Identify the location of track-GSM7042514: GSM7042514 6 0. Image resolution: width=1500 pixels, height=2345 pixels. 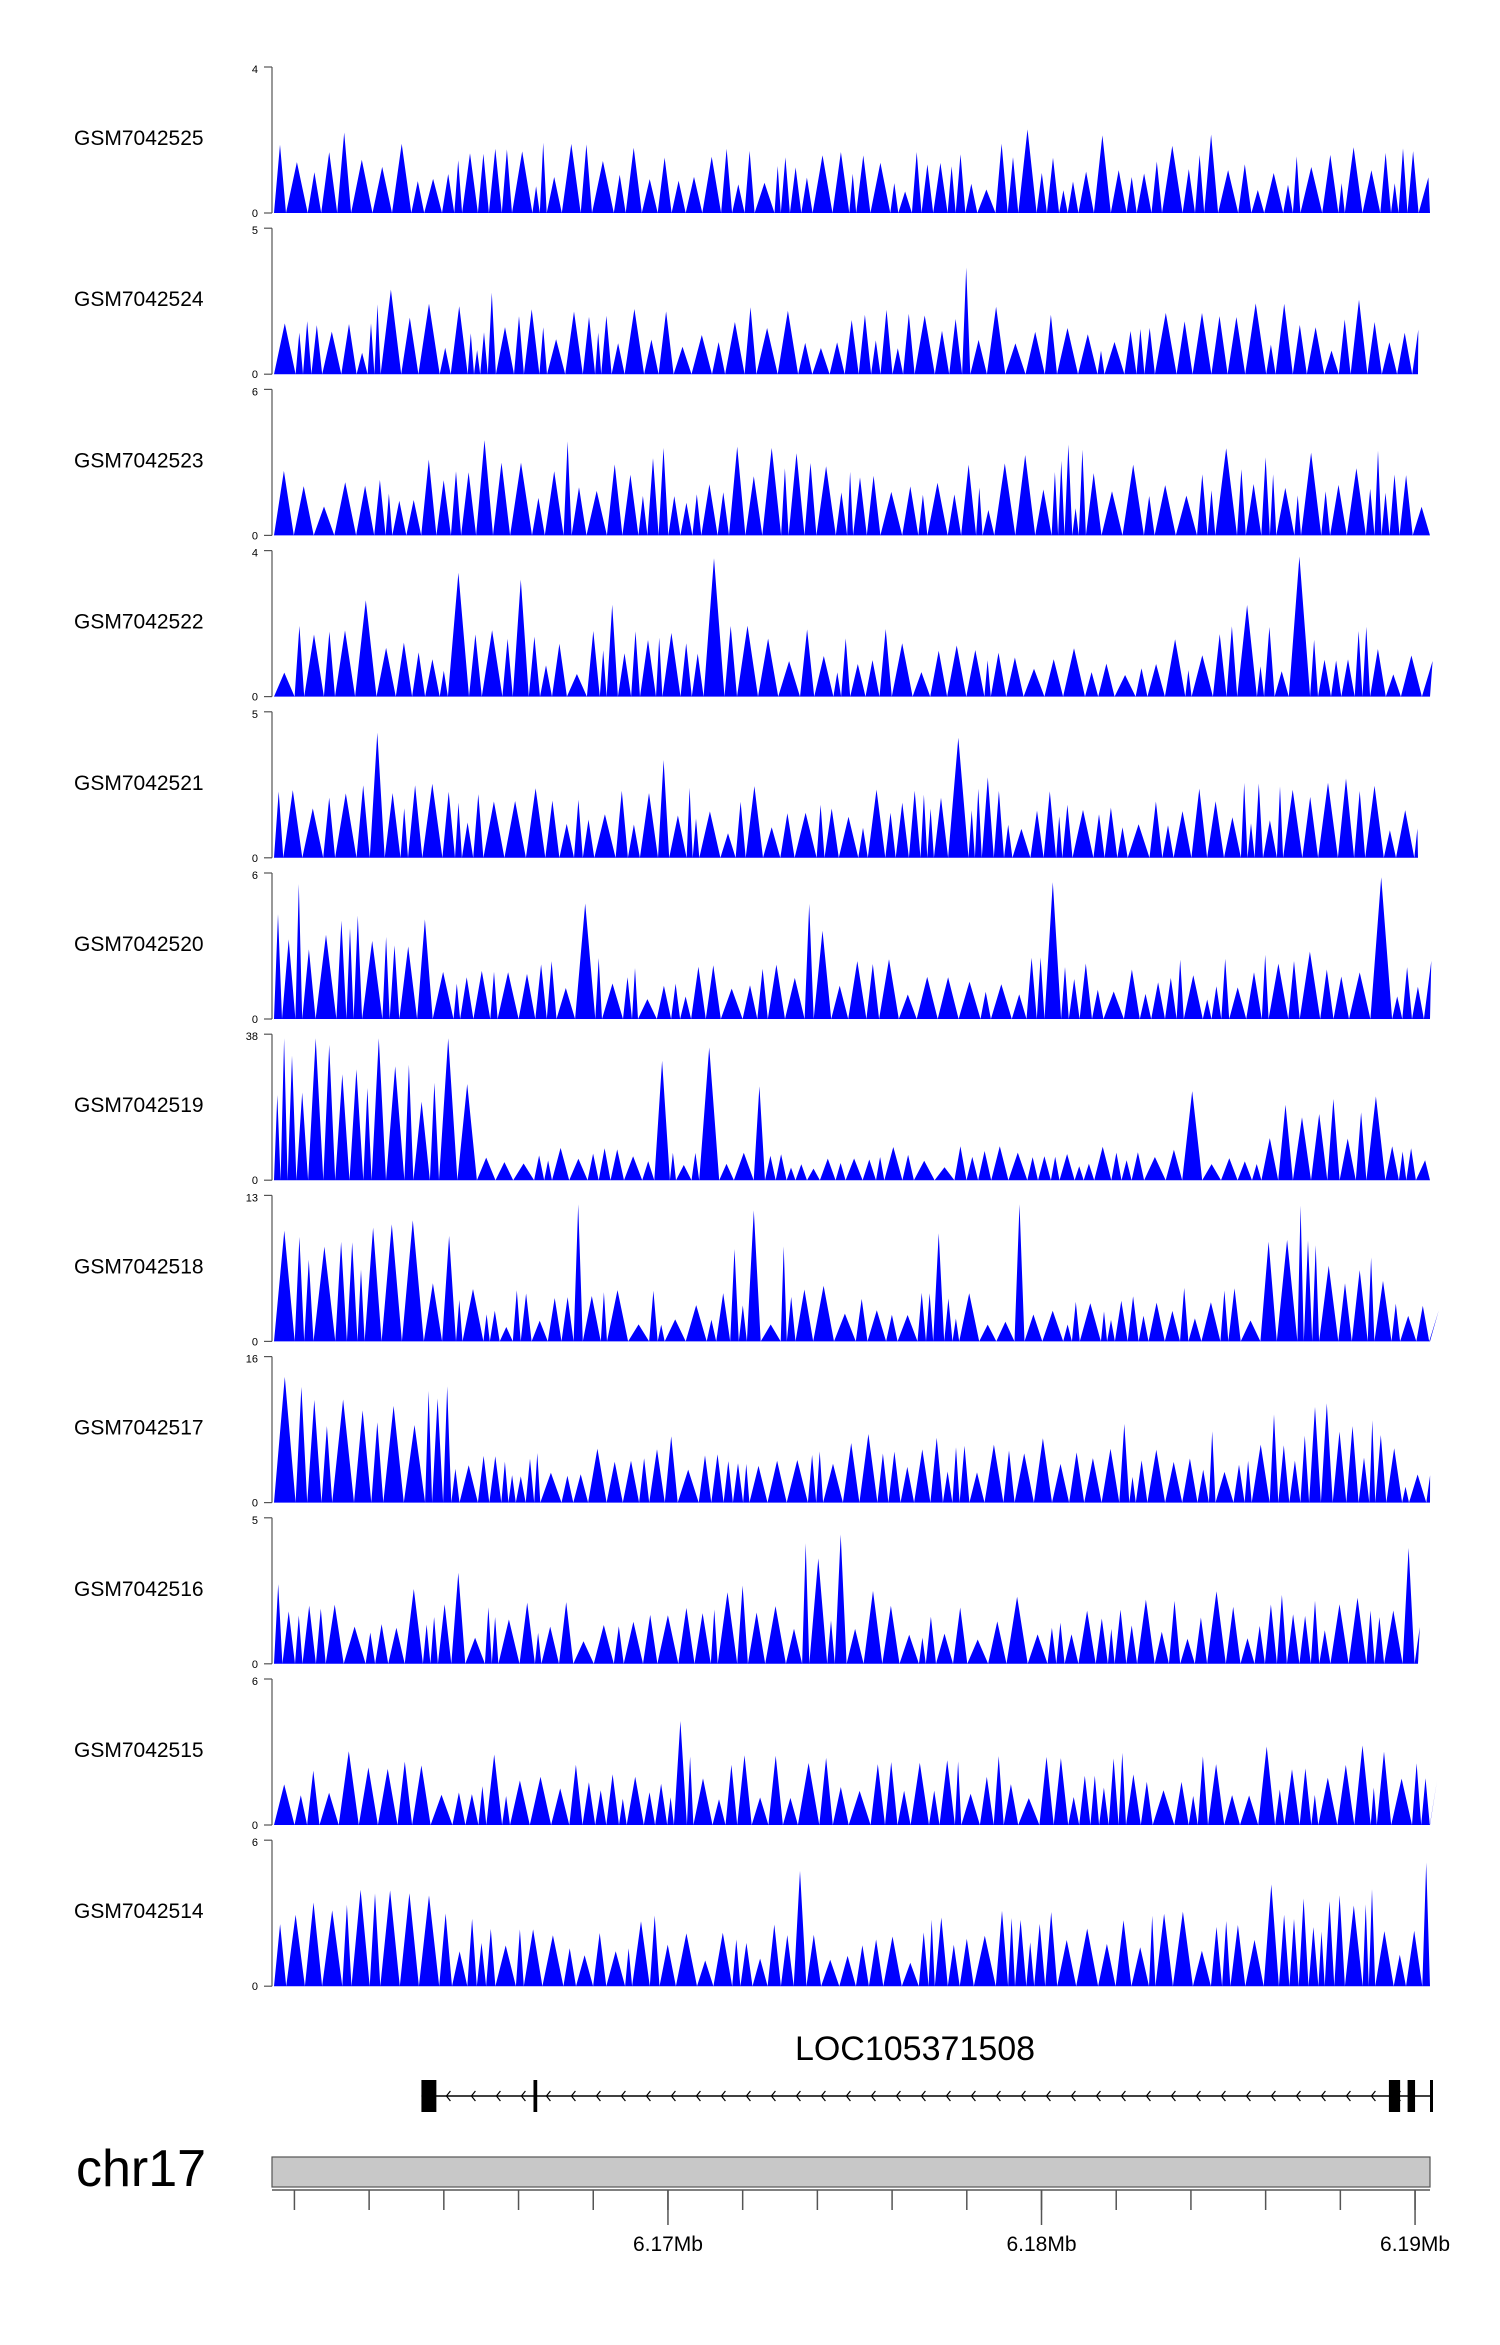
(752, 1915).